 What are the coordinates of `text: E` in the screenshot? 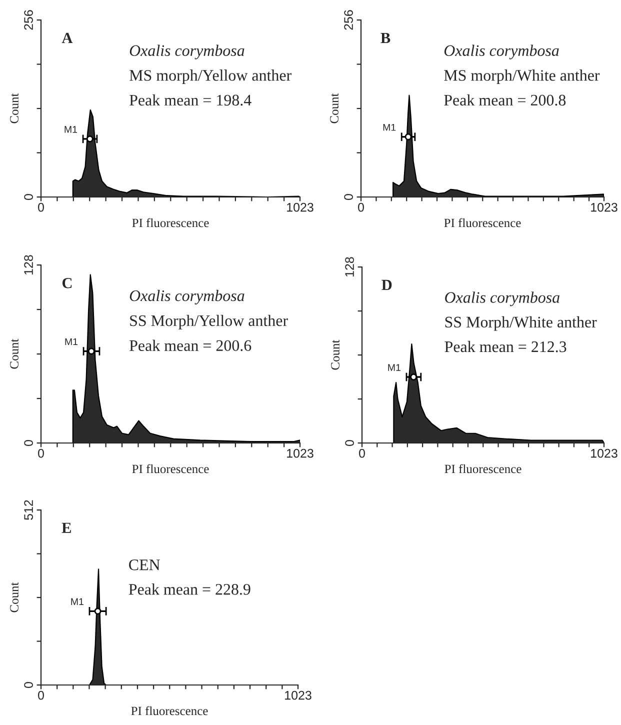 It's located at (66, 527).